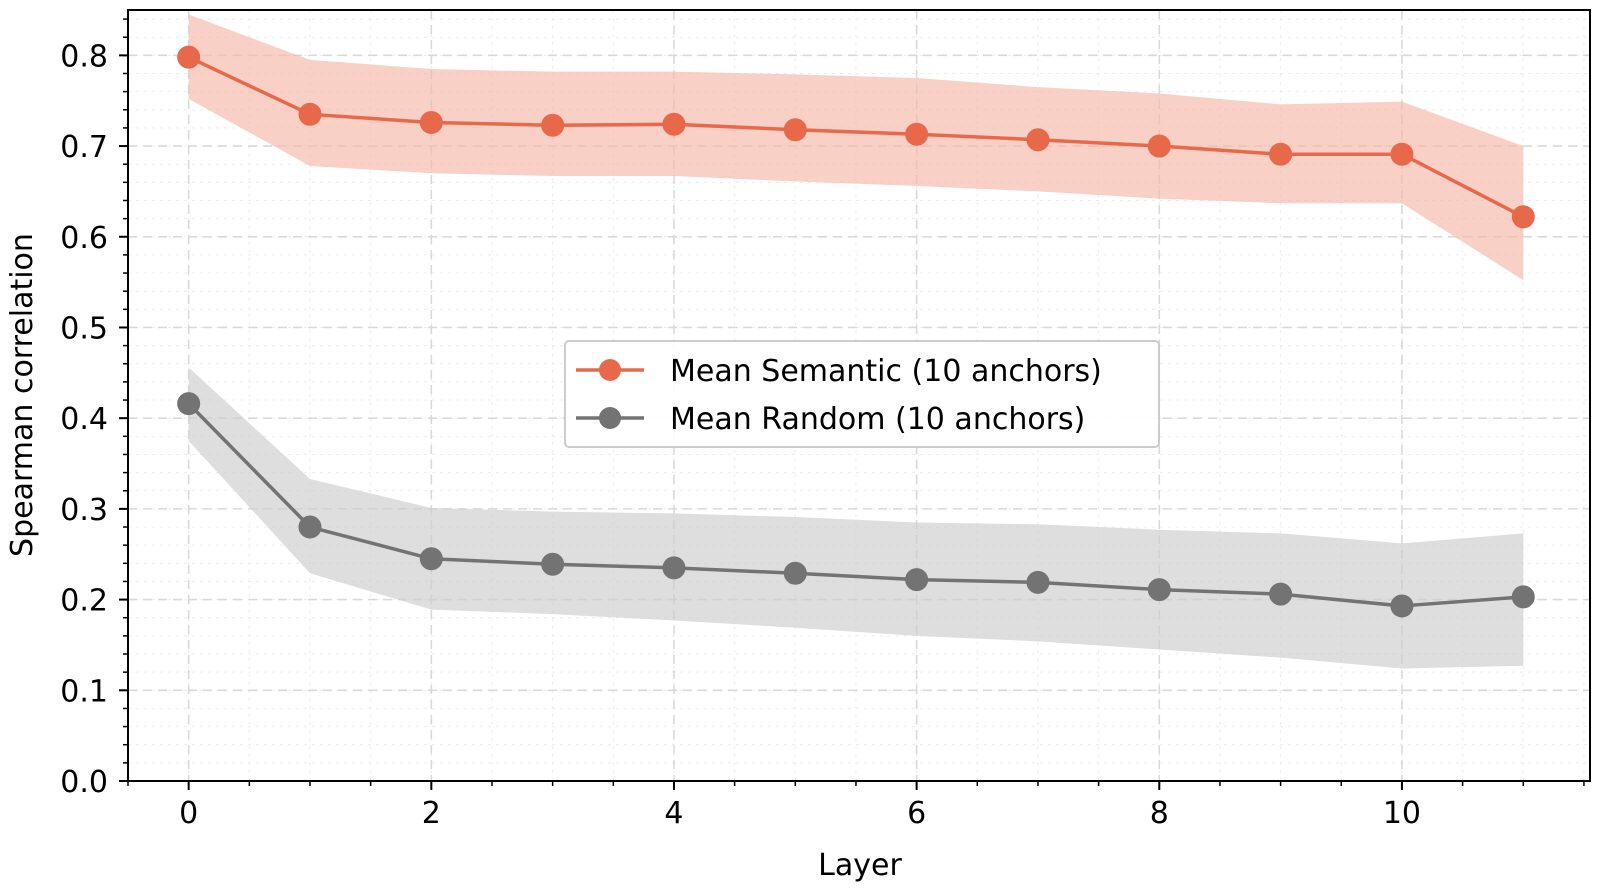 This screenshot has height=888, width=1600. I want to click on x-tick-label: 2, so click(431, 813).